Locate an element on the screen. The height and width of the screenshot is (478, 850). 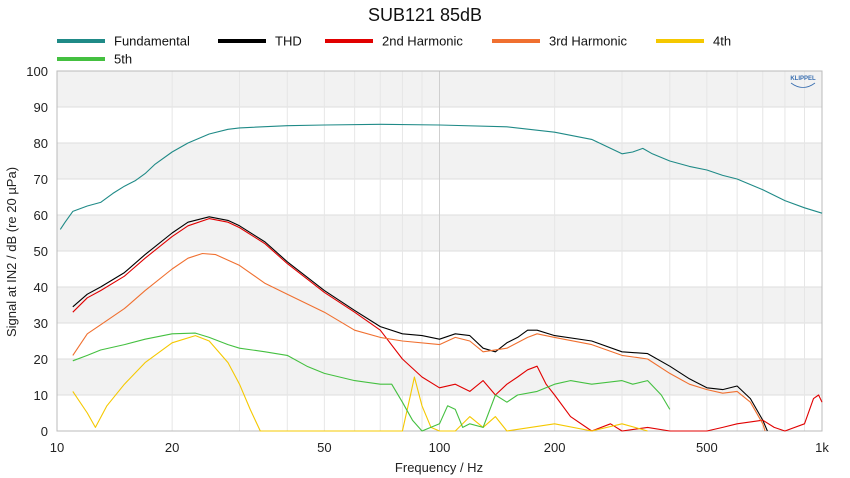
x-tick-labels: 10 20 50 100 200 500 1k is located at coordinates (440, 447).